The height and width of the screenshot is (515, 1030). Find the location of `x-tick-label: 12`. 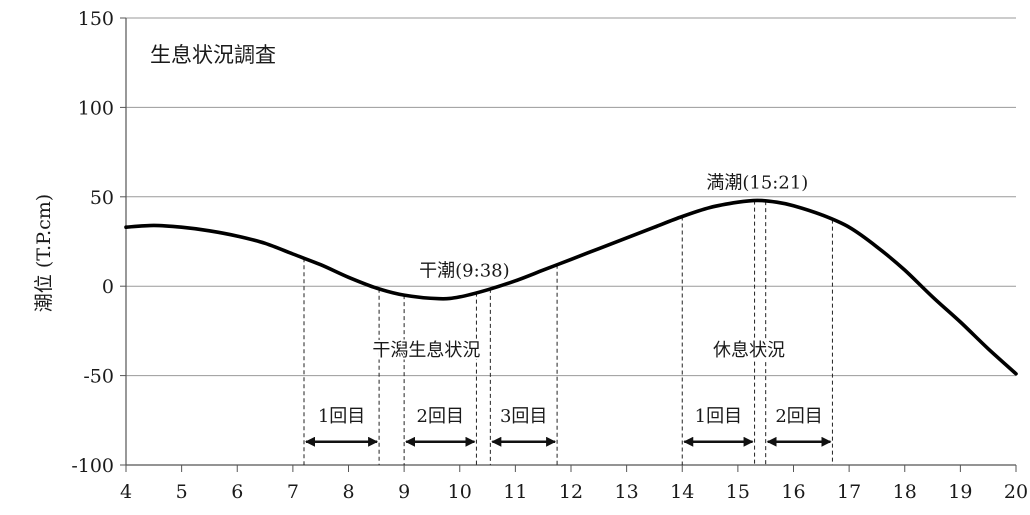

x-tick-label: 12 is located at coordinates (571, 492).